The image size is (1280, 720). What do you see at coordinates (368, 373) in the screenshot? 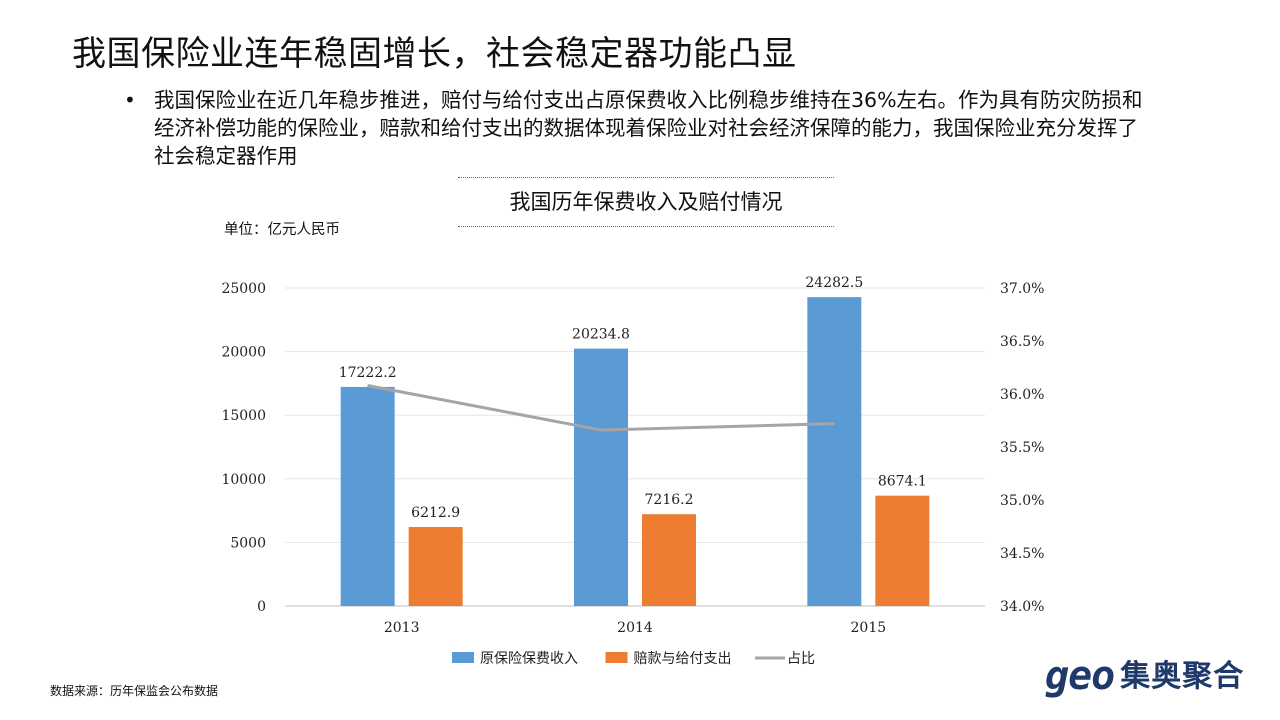
I see `bar-data-label: 17222.2` at bounding box center [368, 373].